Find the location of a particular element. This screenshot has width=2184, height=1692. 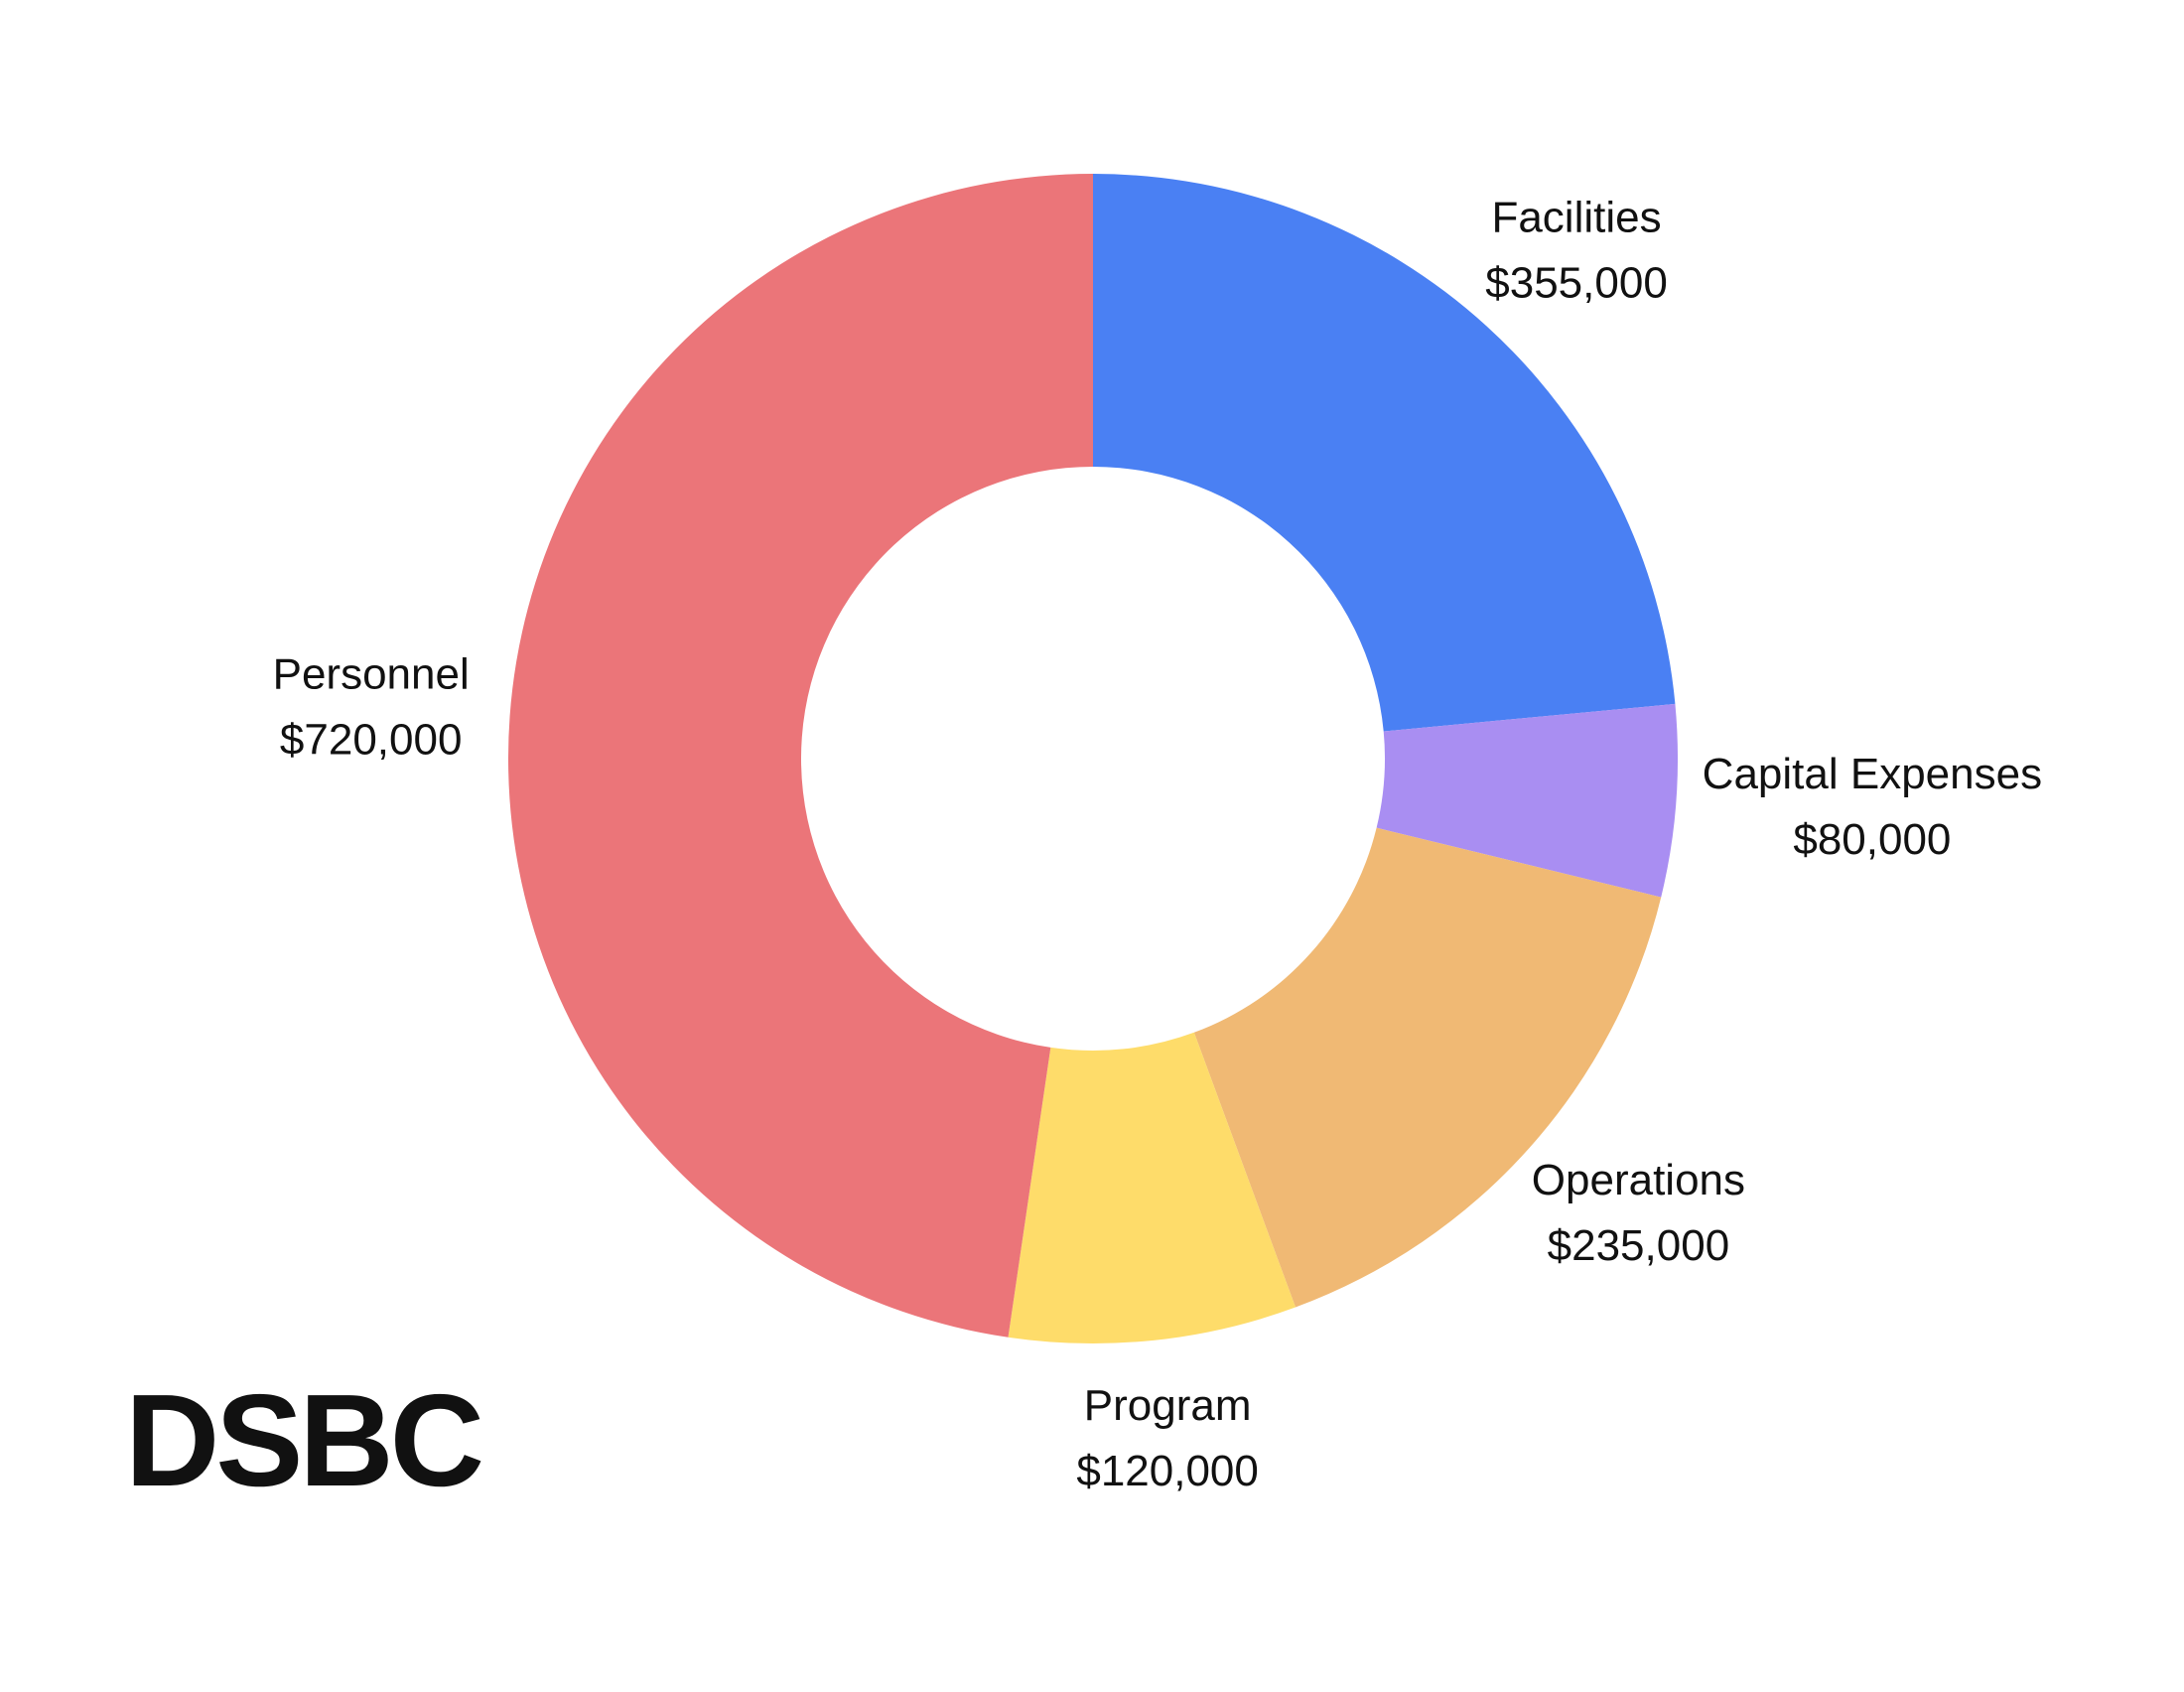

value-label: $355,000 is located at coordinates (1576, 282).